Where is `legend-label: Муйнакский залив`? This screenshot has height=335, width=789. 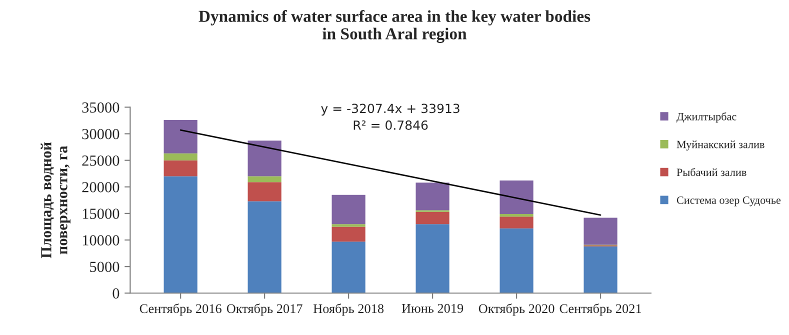
legend-label: Муйнакский залив is located at coordinates (720, 145).